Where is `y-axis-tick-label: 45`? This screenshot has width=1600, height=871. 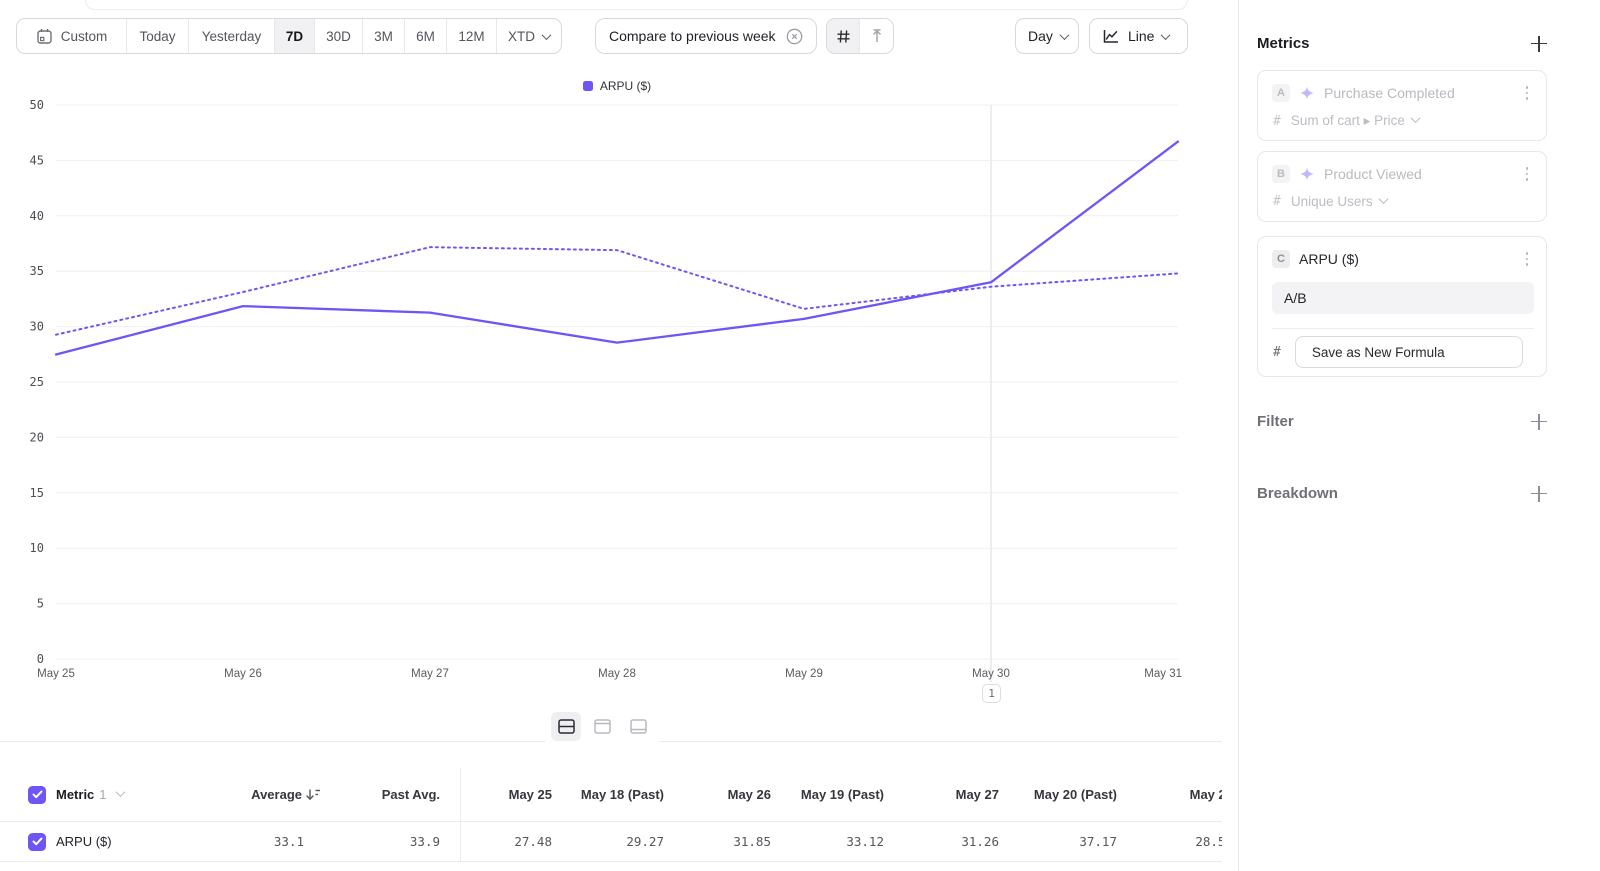
y-axis-tick-label: 45 is located at coordinates (37, 160).